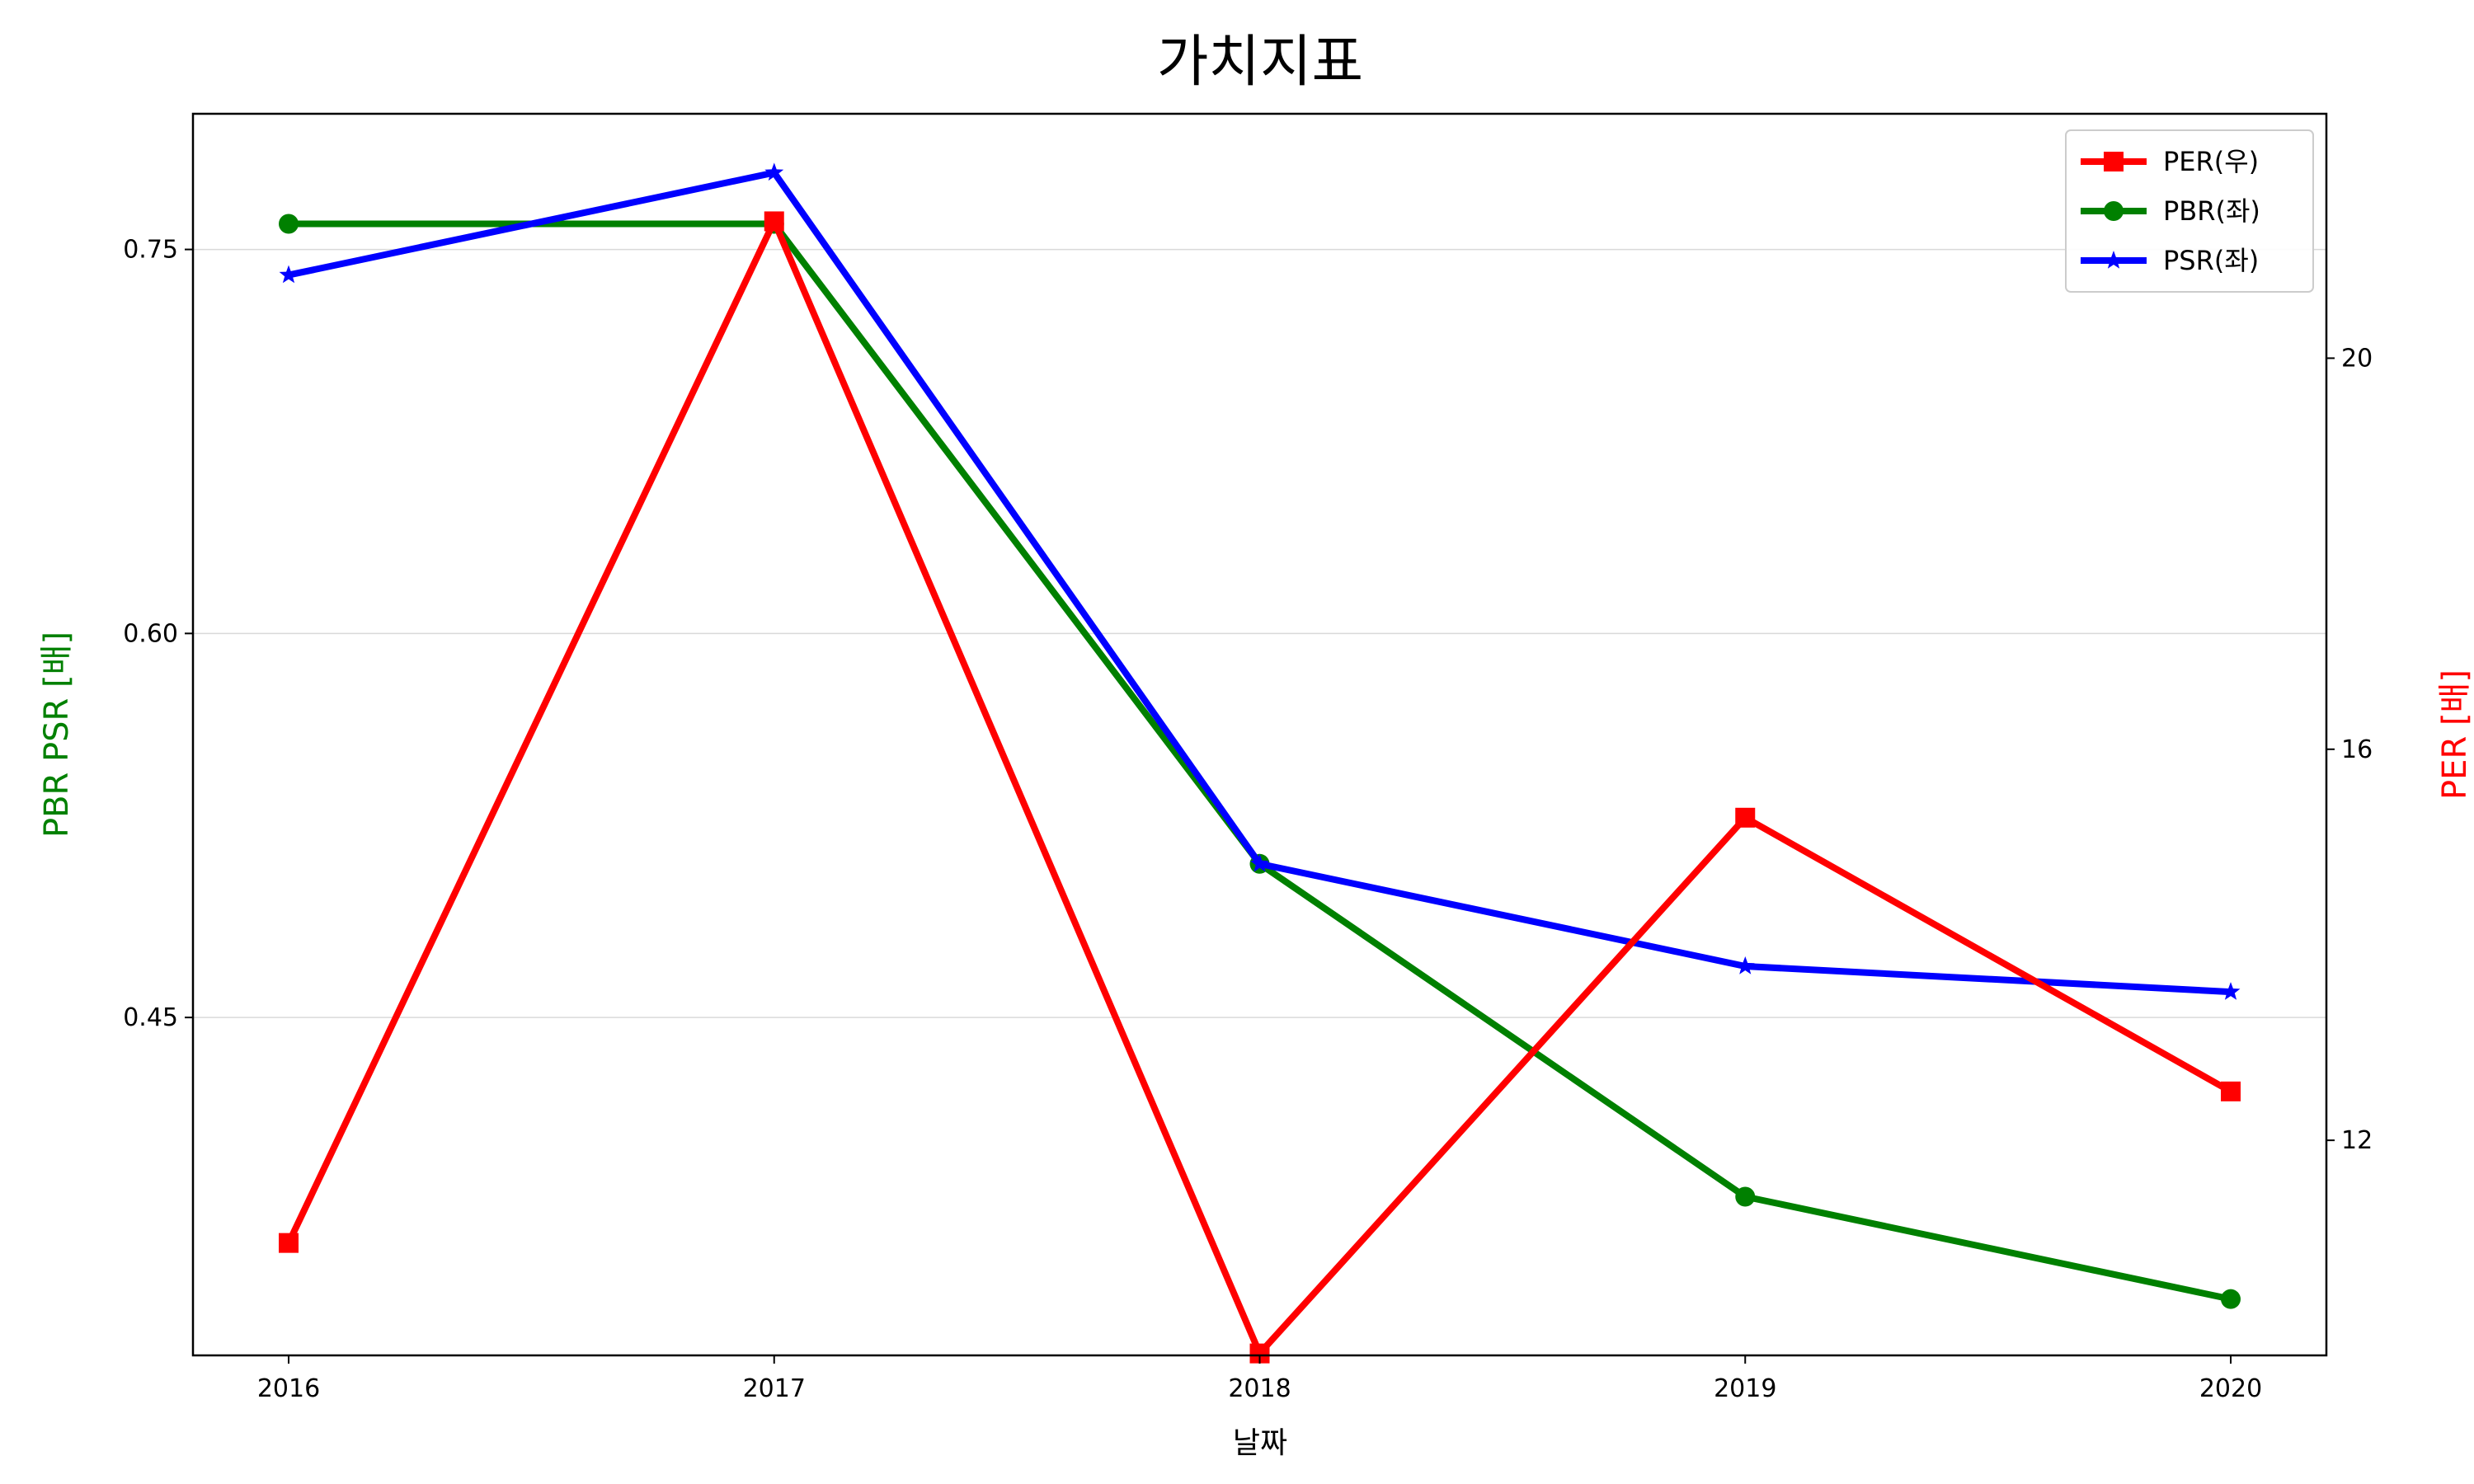  I want to click on x-tick-label: 2016, so click(288, 1388).